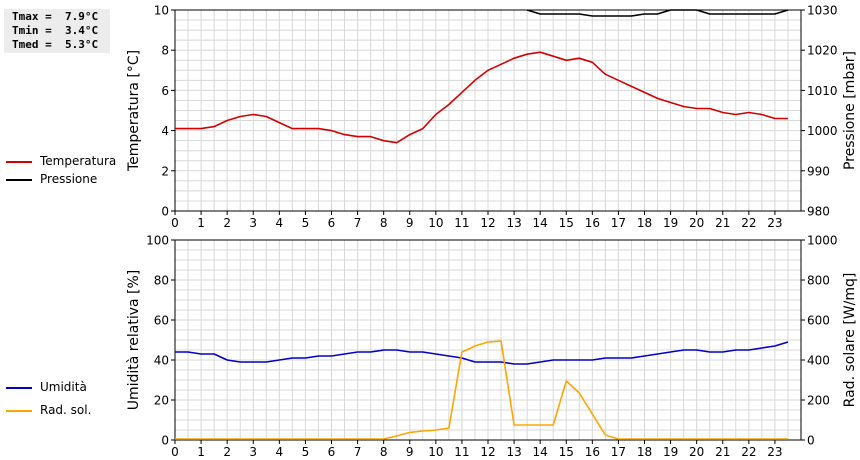 Image resolution: width=860 pixels, height=460 pixels. Describe the element at coordinates (165, 91) in the screenshot. I see `y-tick-label-left: 6` at that location.